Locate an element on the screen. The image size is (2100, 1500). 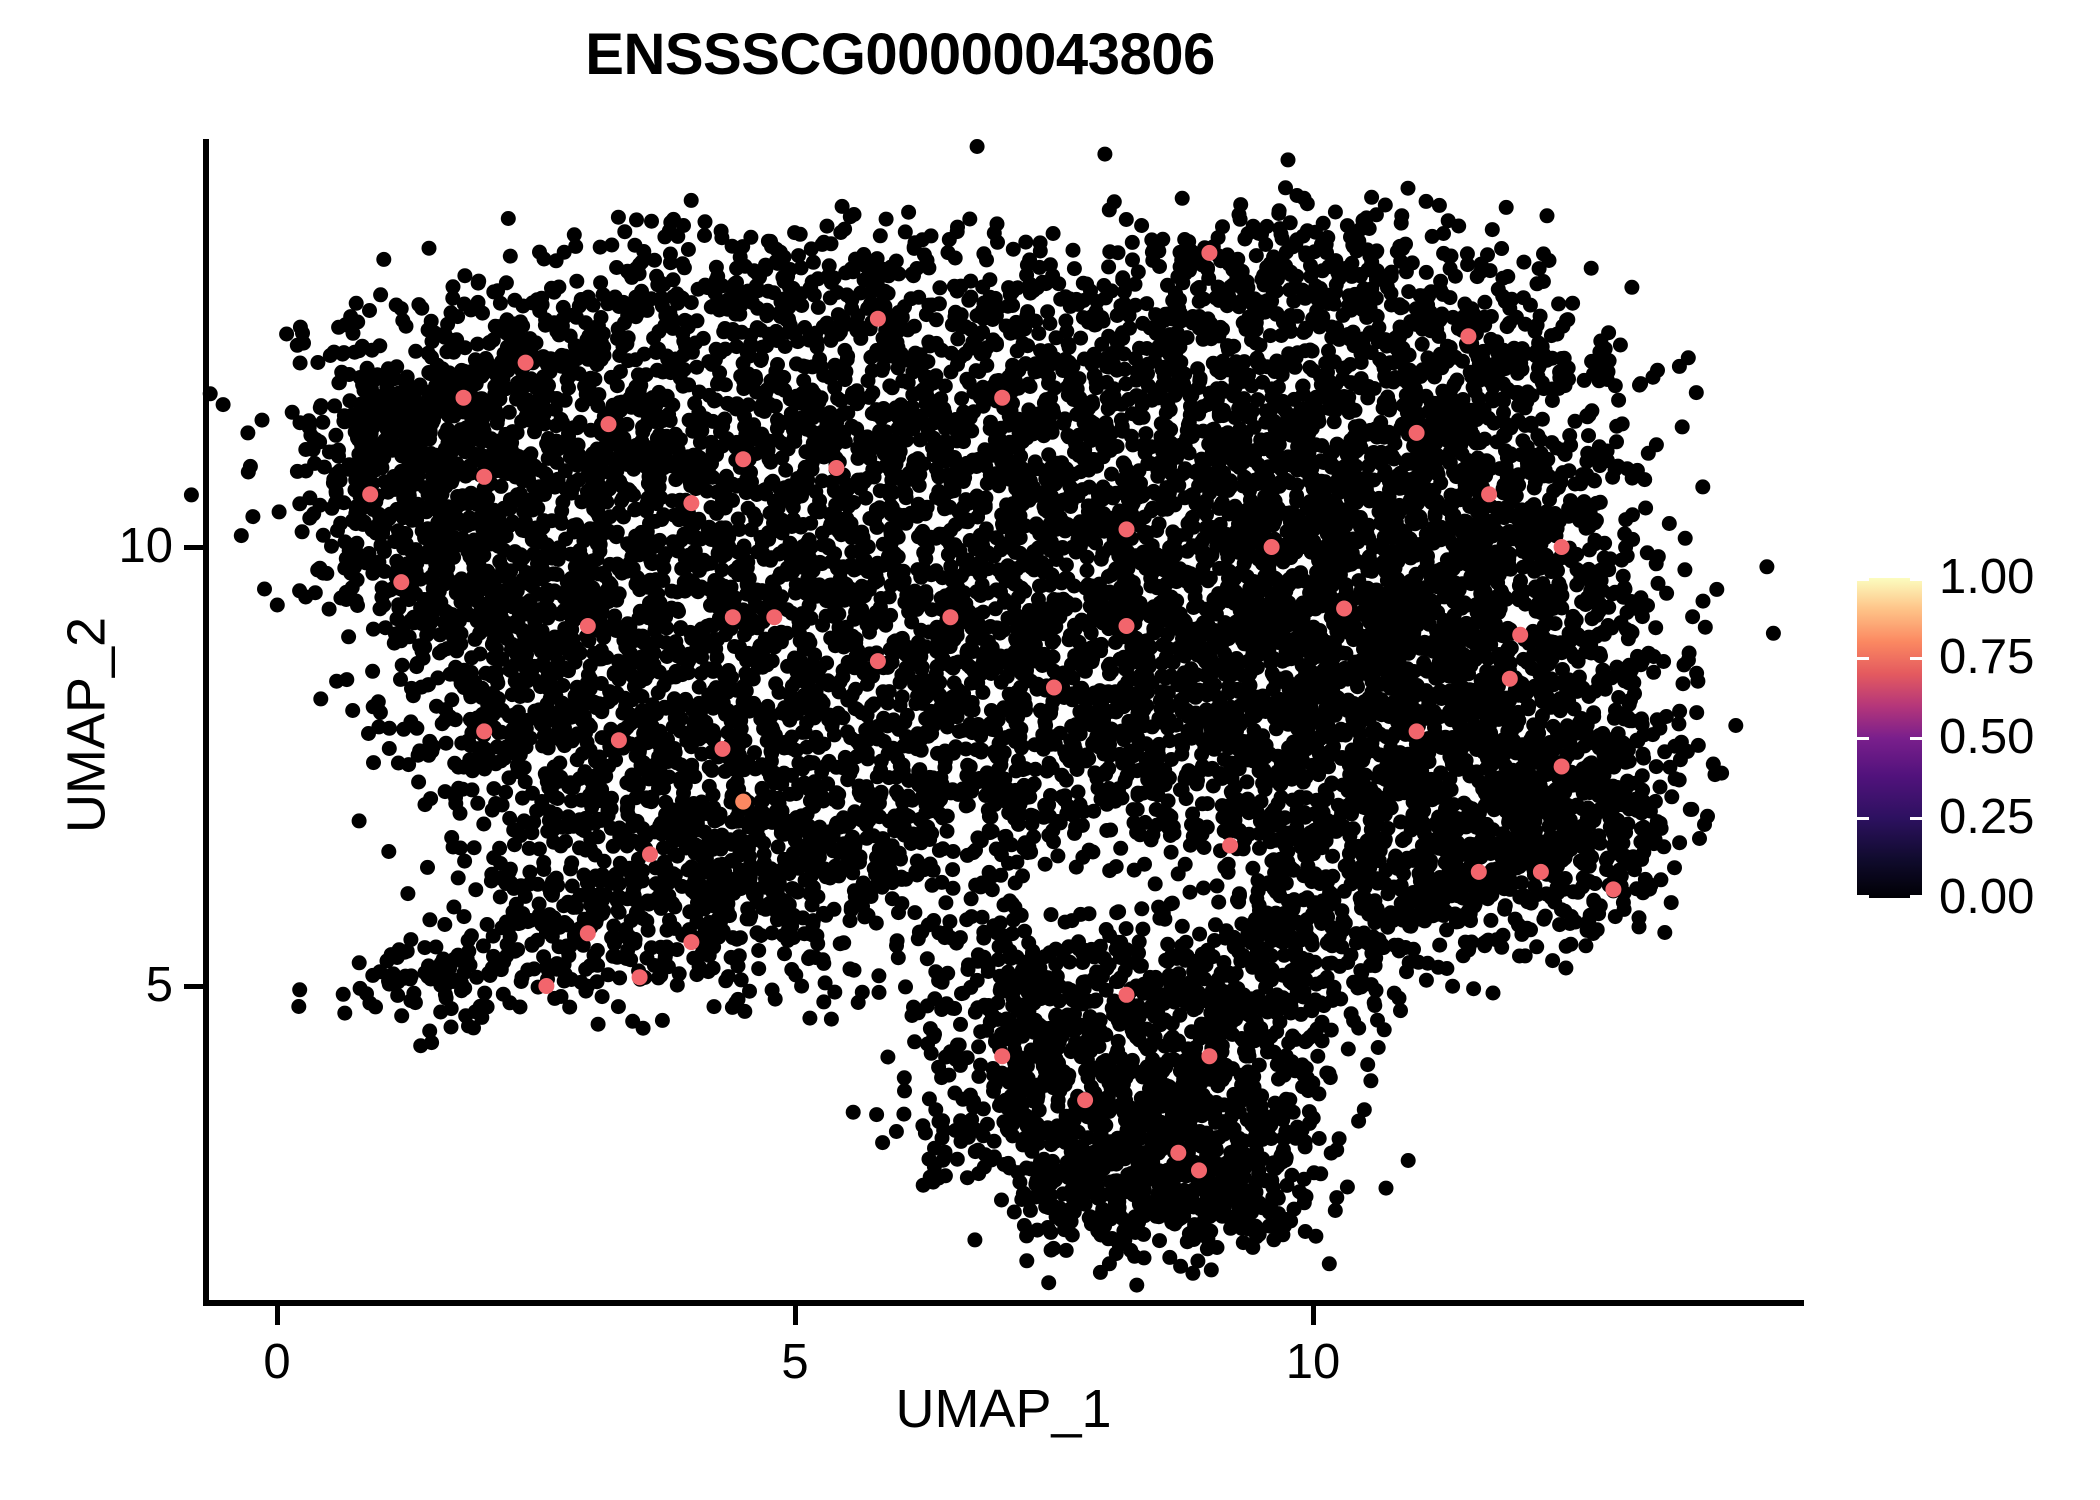
y-tick-label: 5 is located at coordinates (159, 985).